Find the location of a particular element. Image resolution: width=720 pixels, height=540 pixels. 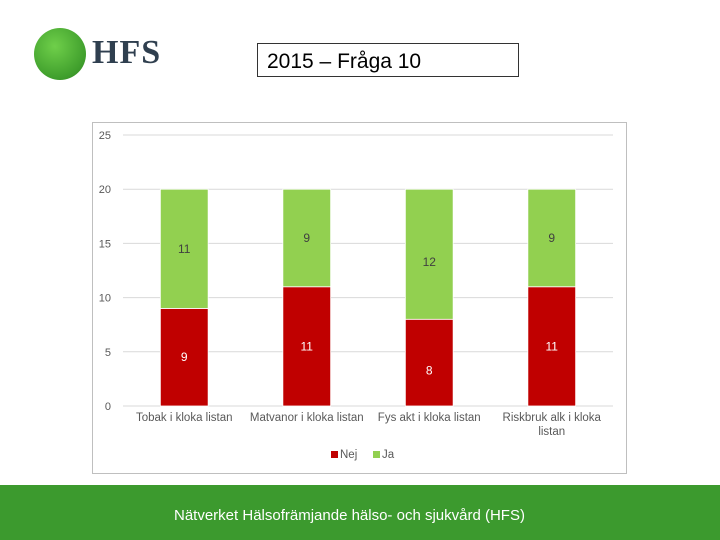

y-tick-label: 15 is located at coordinates (105, 244).